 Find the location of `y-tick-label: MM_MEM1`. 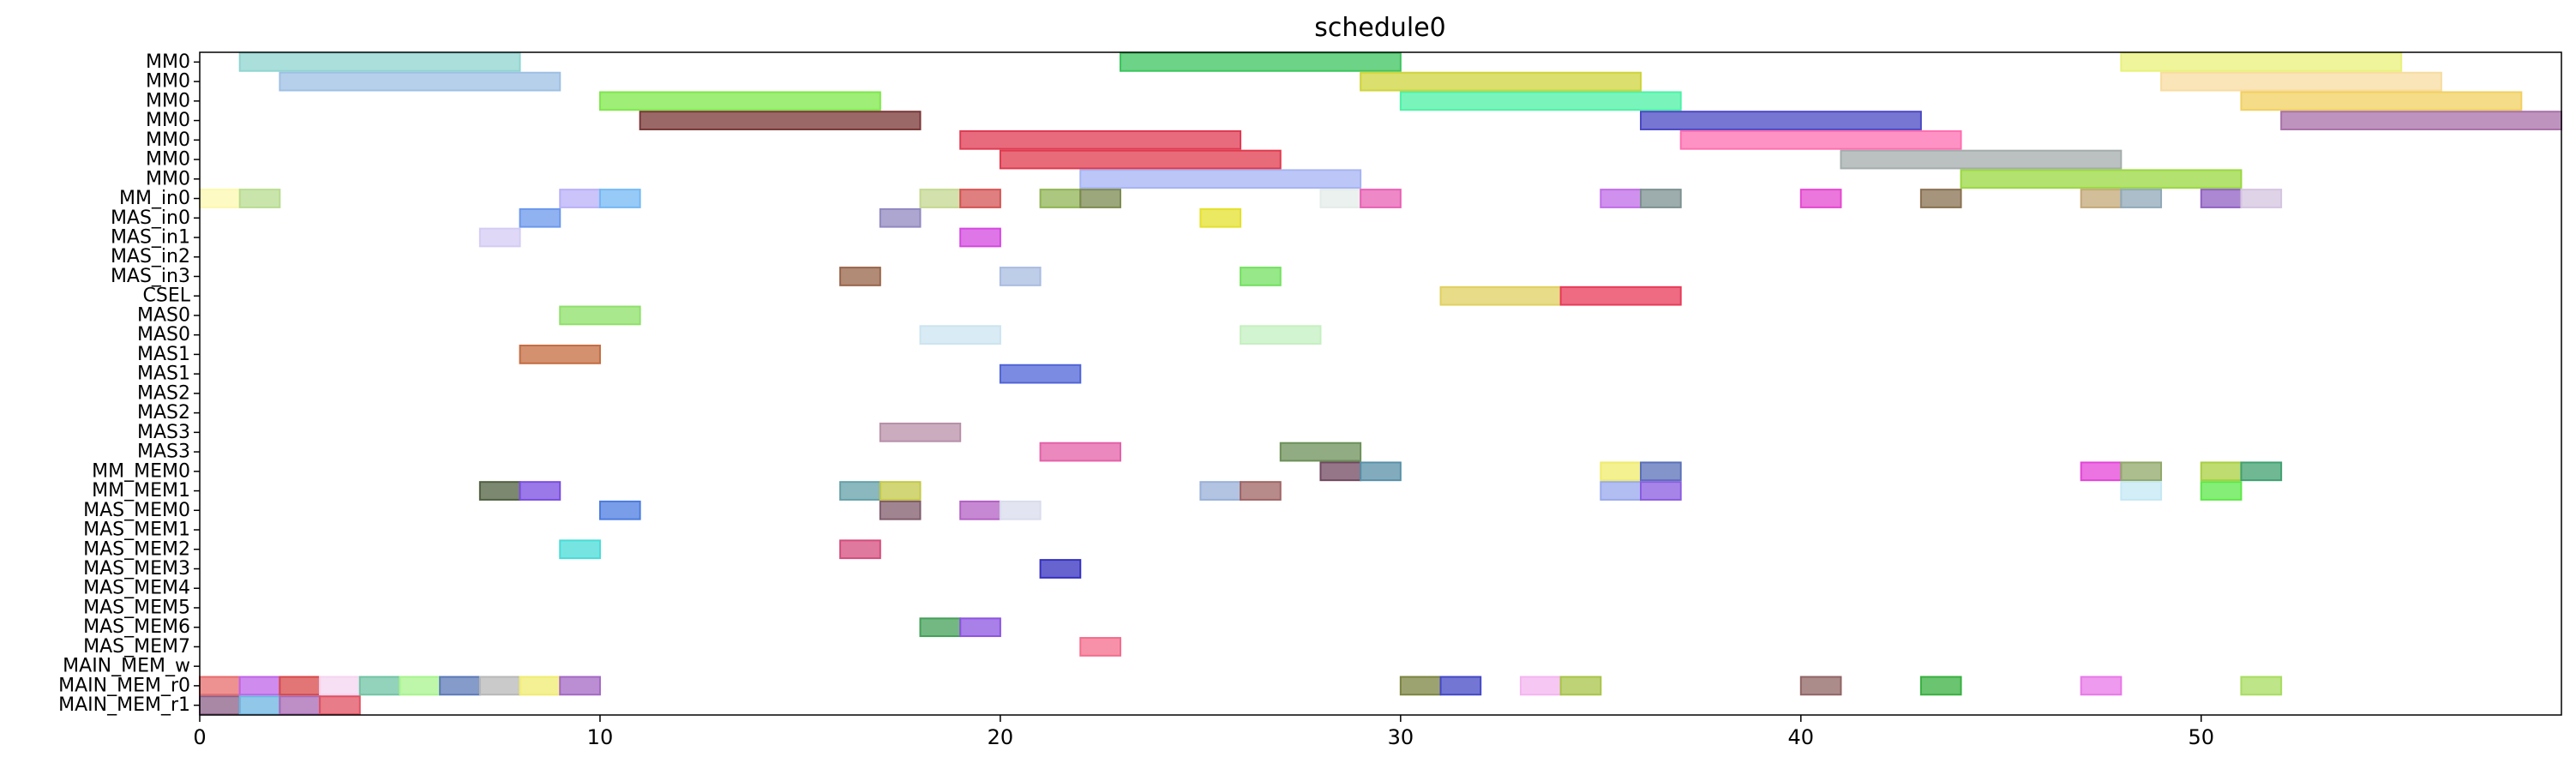

y-tick-label: MM_MEM1 is located at coordinates (141, 491).